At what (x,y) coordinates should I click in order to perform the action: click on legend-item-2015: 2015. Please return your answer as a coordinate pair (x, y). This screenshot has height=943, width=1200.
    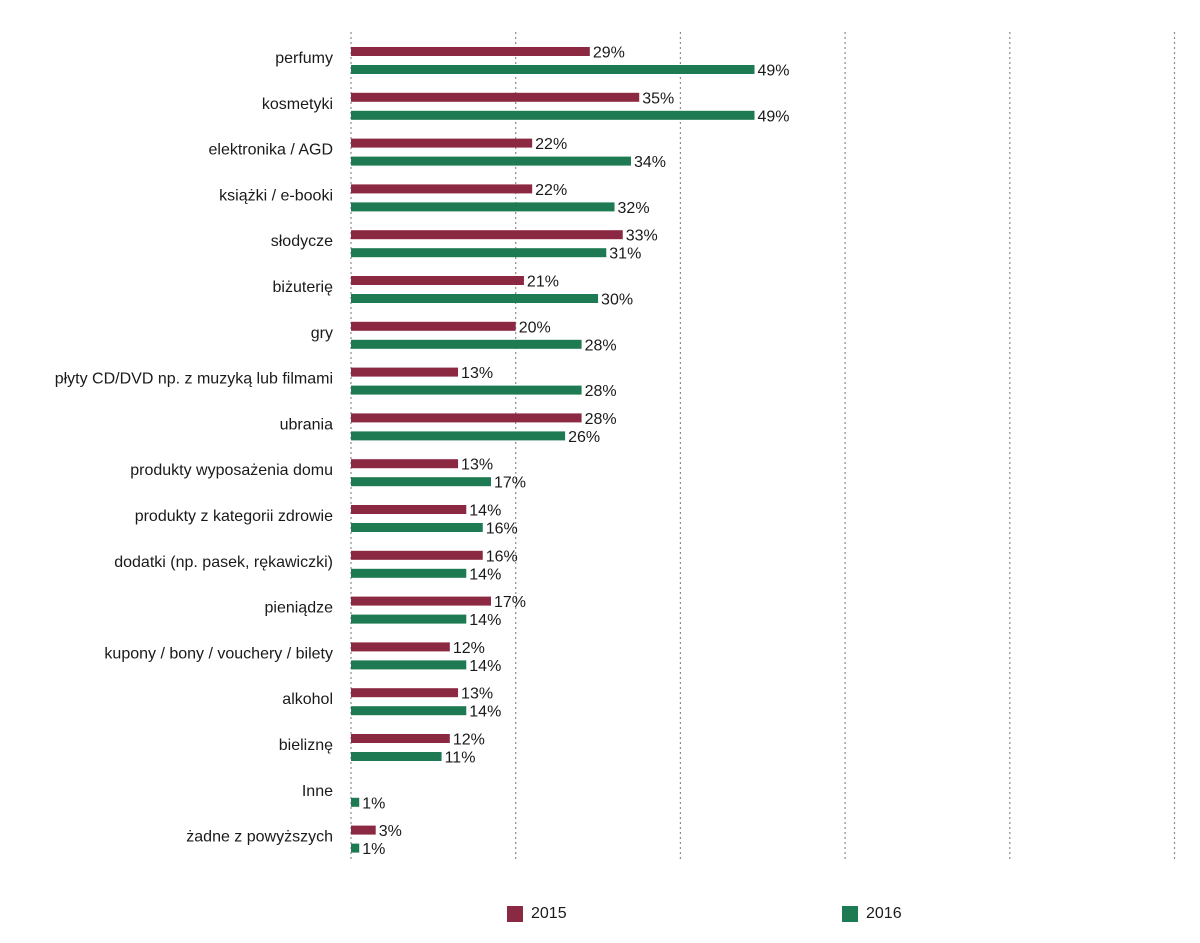
    Looking at the image, I should click on (537, 914).